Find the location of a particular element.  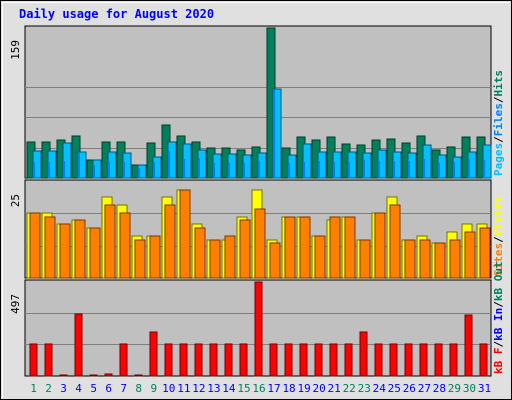

x-tick-day-27: 27 is located at coordinates (424, 388).